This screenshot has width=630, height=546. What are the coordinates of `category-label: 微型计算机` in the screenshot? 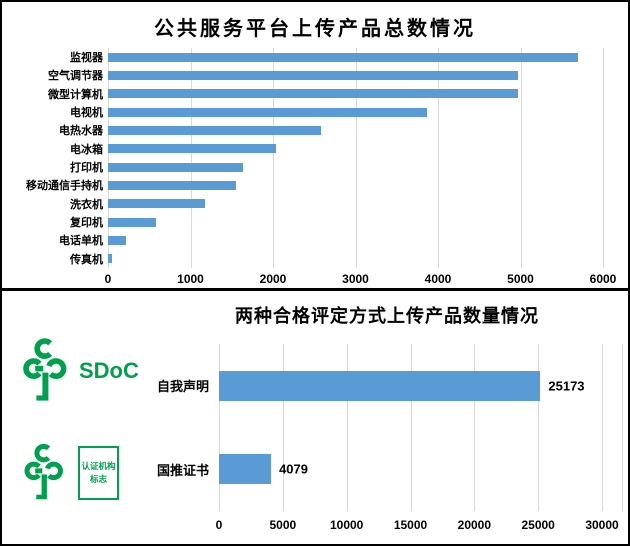 It's located at (75, 94).